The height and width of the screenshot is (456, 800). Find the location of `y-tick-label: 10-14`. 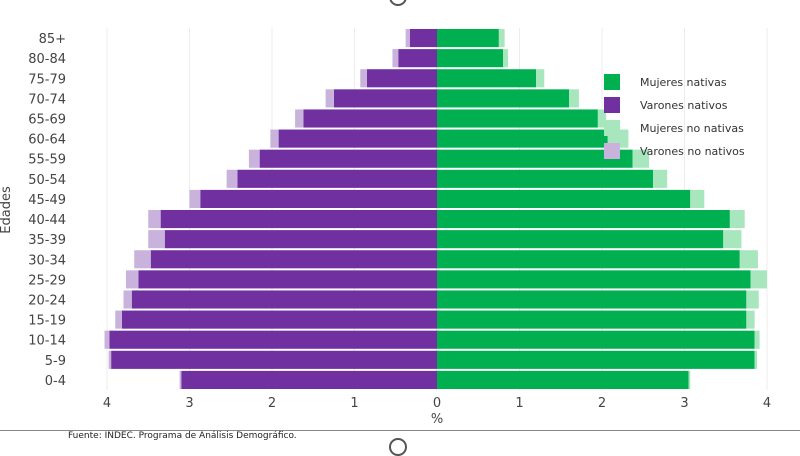

y-tick-label: 10-14 is located at coordinates (47, 341).